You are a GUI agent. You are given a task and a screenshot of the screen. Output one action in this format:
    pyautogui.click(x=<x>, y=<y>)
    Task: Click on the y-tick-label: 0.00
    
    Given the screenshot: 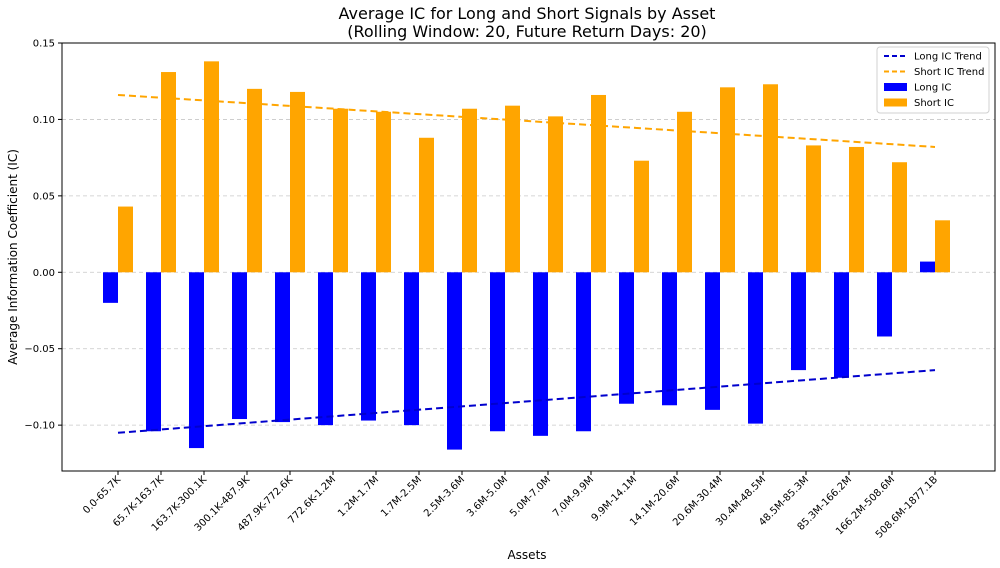 What is the action you would take?
    pyautogui.click(x=44, y=273)
    